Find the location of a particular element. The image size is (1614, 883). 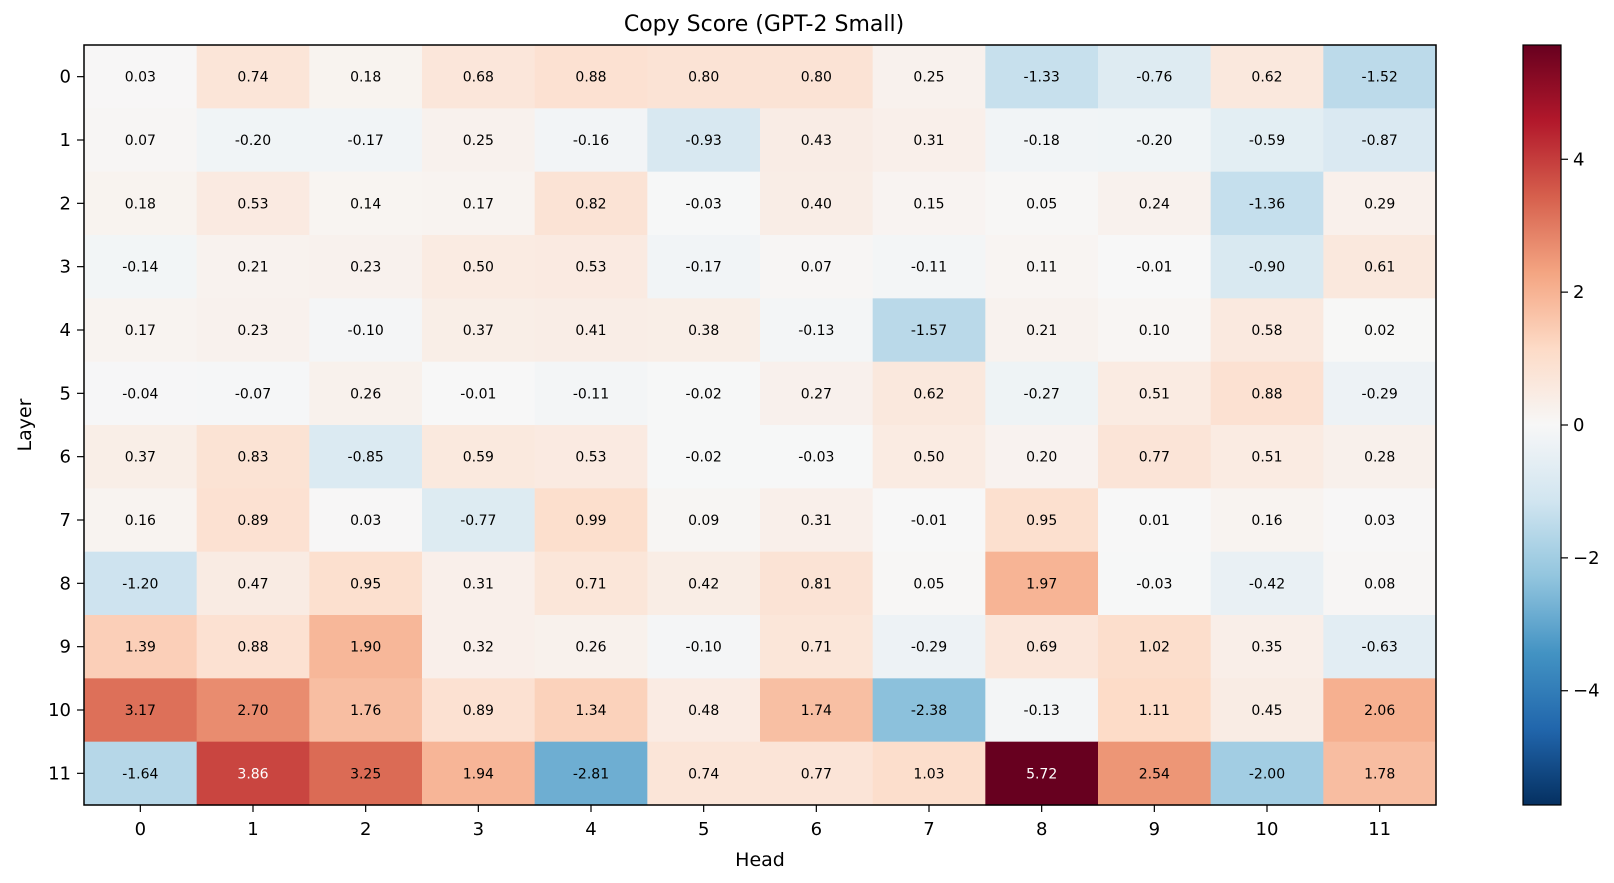

y-tick-label: 5 is located at coordinates (65, 393).